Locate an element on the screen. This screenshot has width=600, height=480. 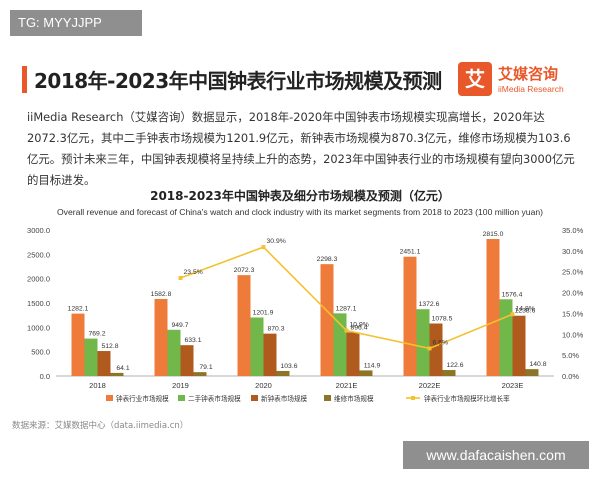
bar-data-label: 140.8 is located at coordinates (537, 364).